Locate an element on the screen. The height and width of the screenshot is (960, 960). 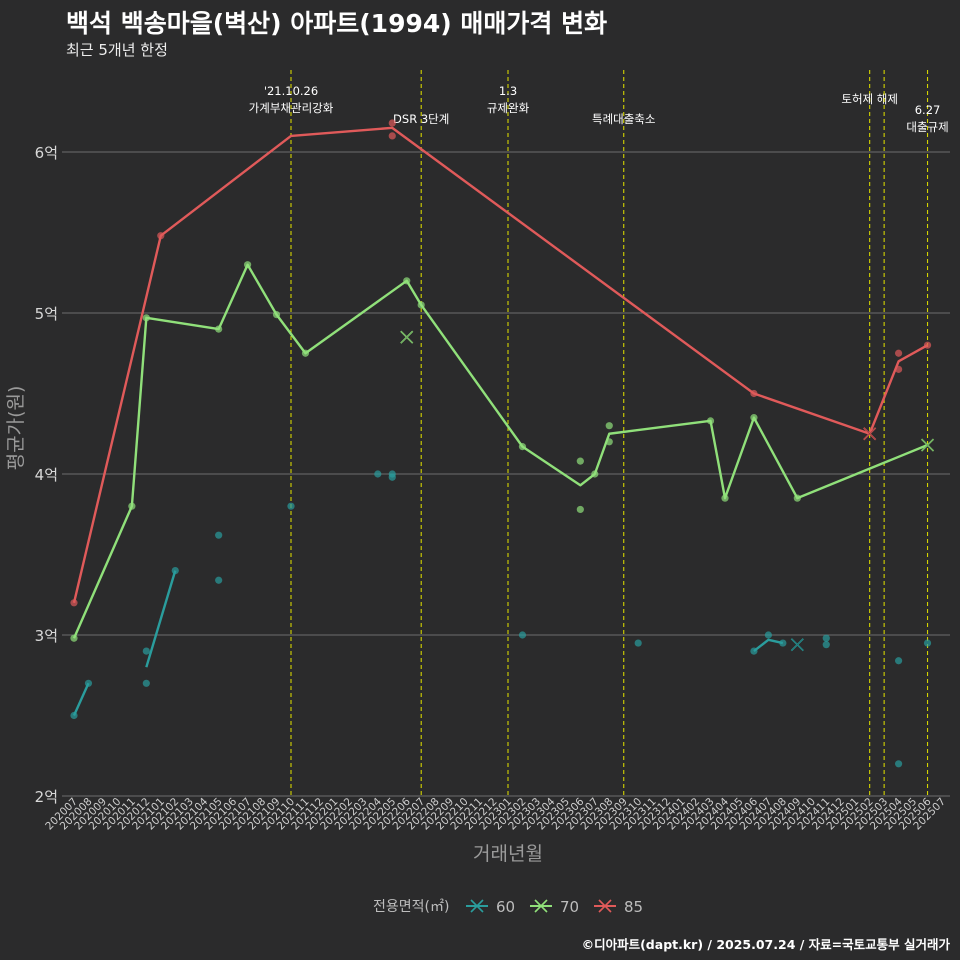
y-axis-label: 평균가(원) is located at coordinates (16, 428).